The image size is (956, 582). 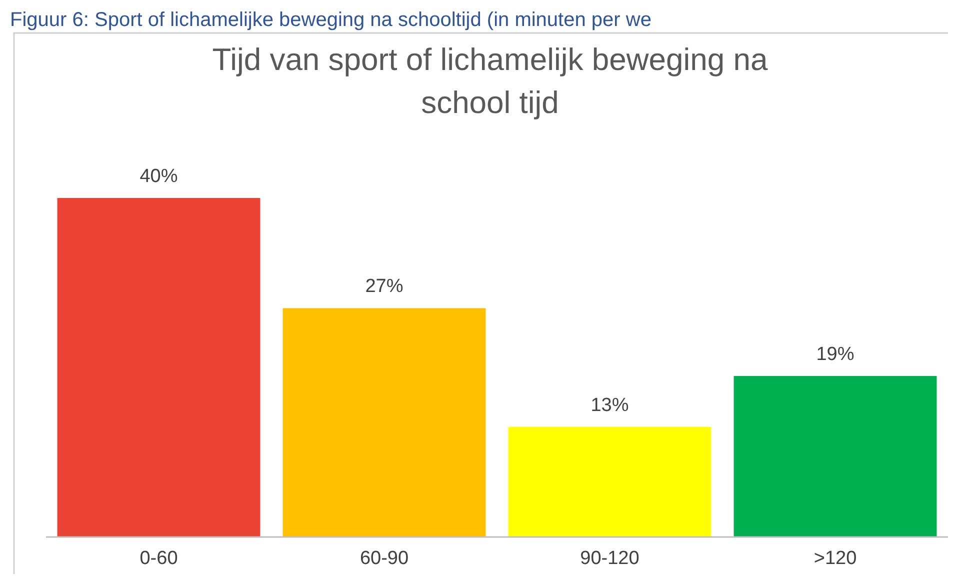 What do you see at coordinates (490, 81) in the screenshot?
I see `chart-title: Tijd van sport of lichamelijk beweging na school tijd` at bounding box center [490, 81].